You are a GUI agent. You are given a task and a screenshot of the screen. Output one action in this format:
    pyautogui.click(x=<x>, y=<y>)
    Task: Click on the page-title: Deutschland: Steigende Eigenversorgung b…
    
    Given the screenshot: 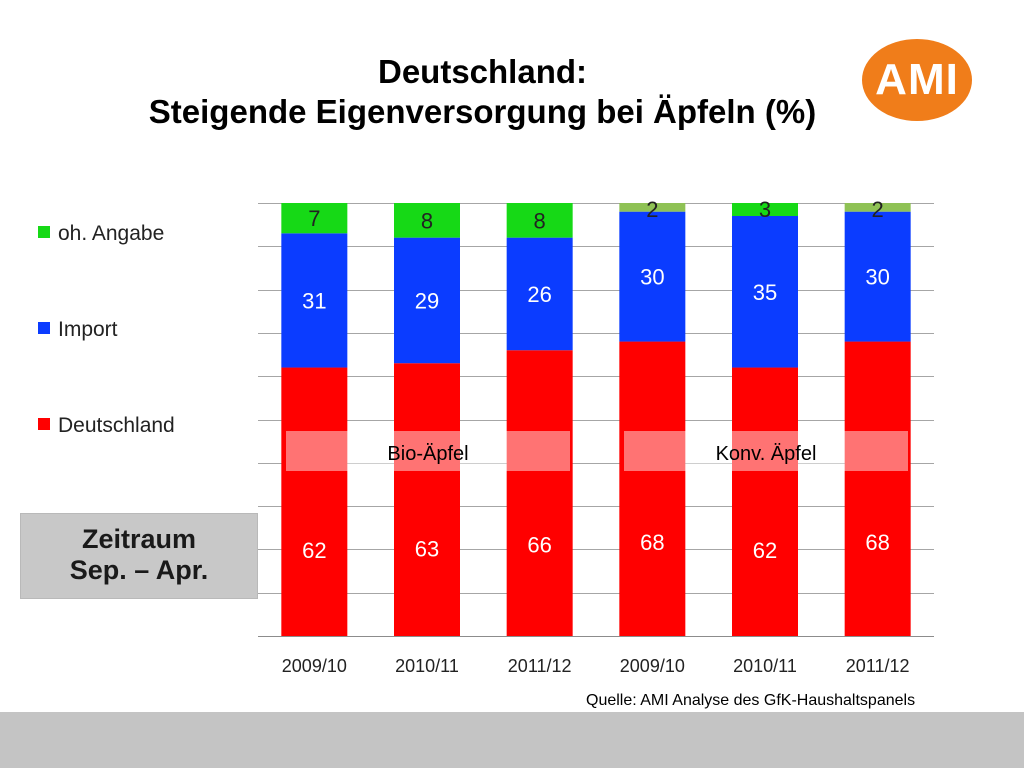 What is the action you would take?
    pyautogui.click(x=482, y=92)
    